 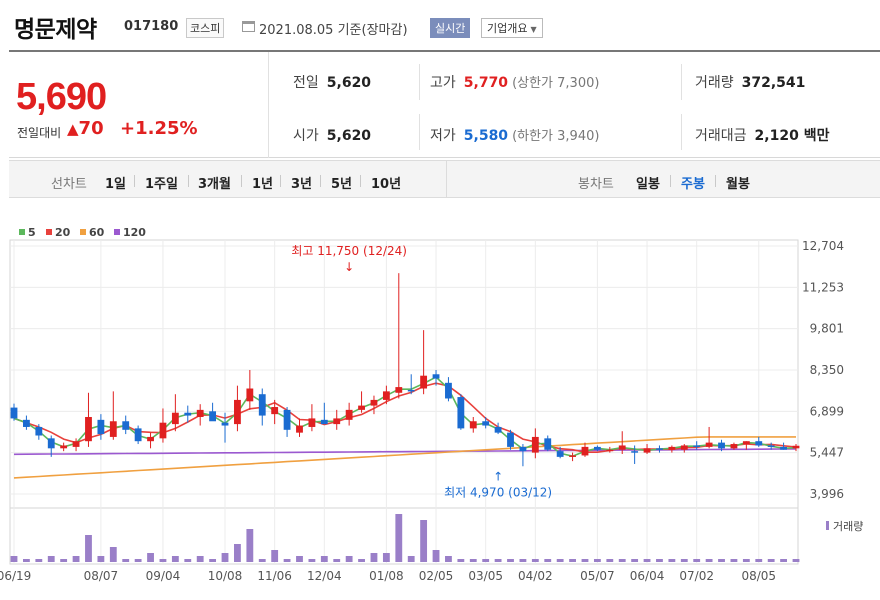 I want to click on tab-10y: 10년, so click(x=386, y=184).